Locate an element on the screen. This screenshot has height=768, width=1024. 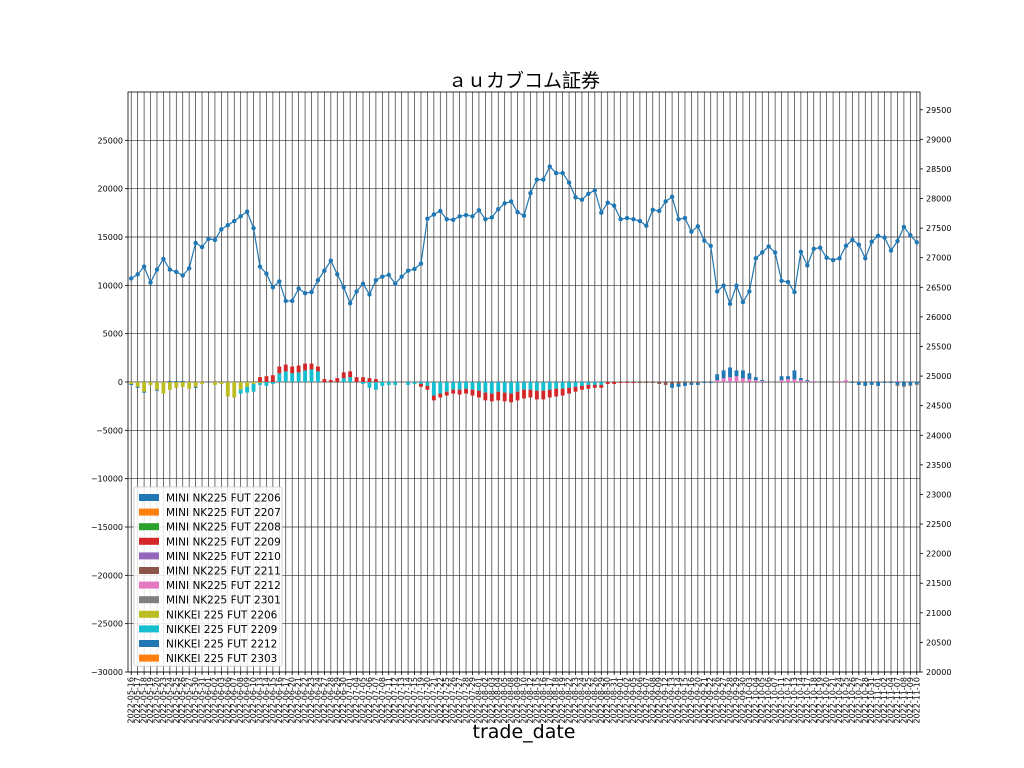
legend-label: NIKKEI 225 FUT 2209 is located at coordinates (221, 630).